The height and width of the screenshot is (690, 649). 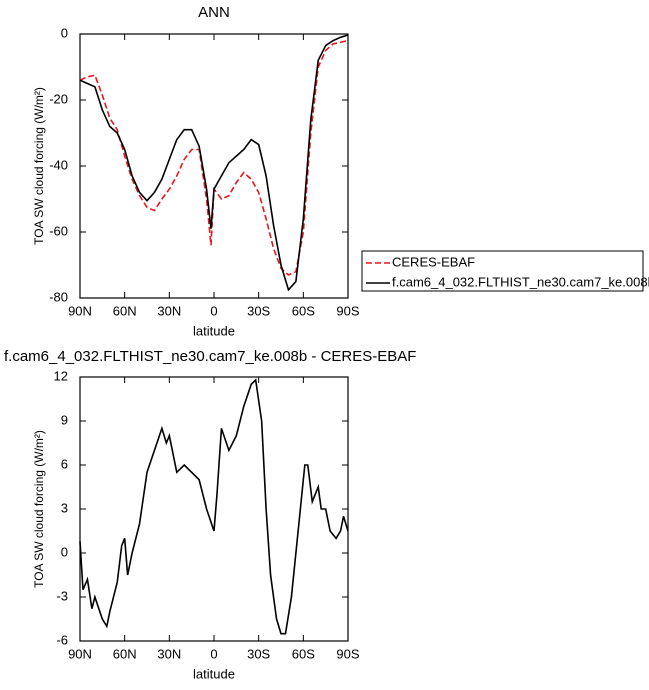 I want to click on legend-box, so click(x=502, y=271).